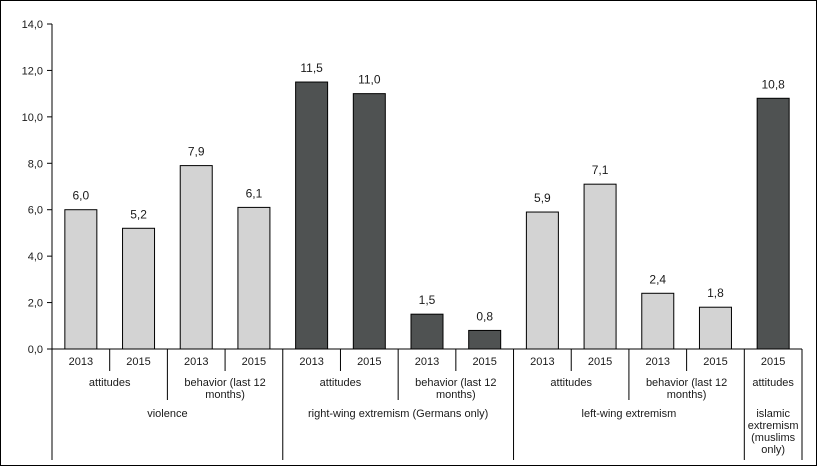  I want to click on group-label-line: right-wing extremism (Germans only), so click(398, 414).